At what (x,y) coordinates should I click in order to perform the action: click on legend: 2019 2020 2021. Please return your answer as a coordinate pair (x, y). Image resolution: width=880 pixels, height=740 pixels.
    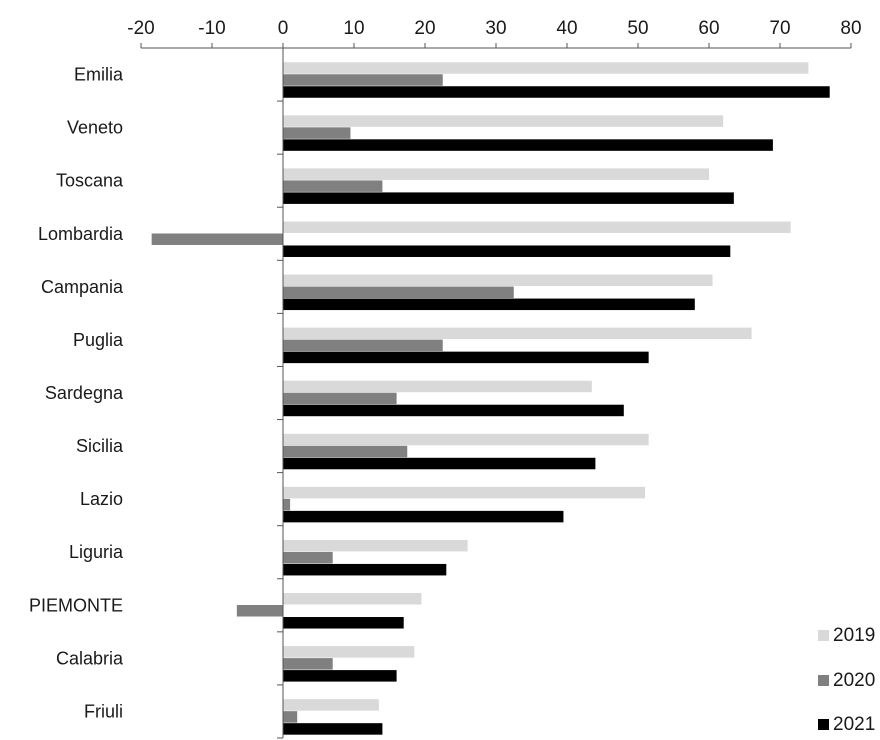
    Looking at the image, I should click on (846, 680).